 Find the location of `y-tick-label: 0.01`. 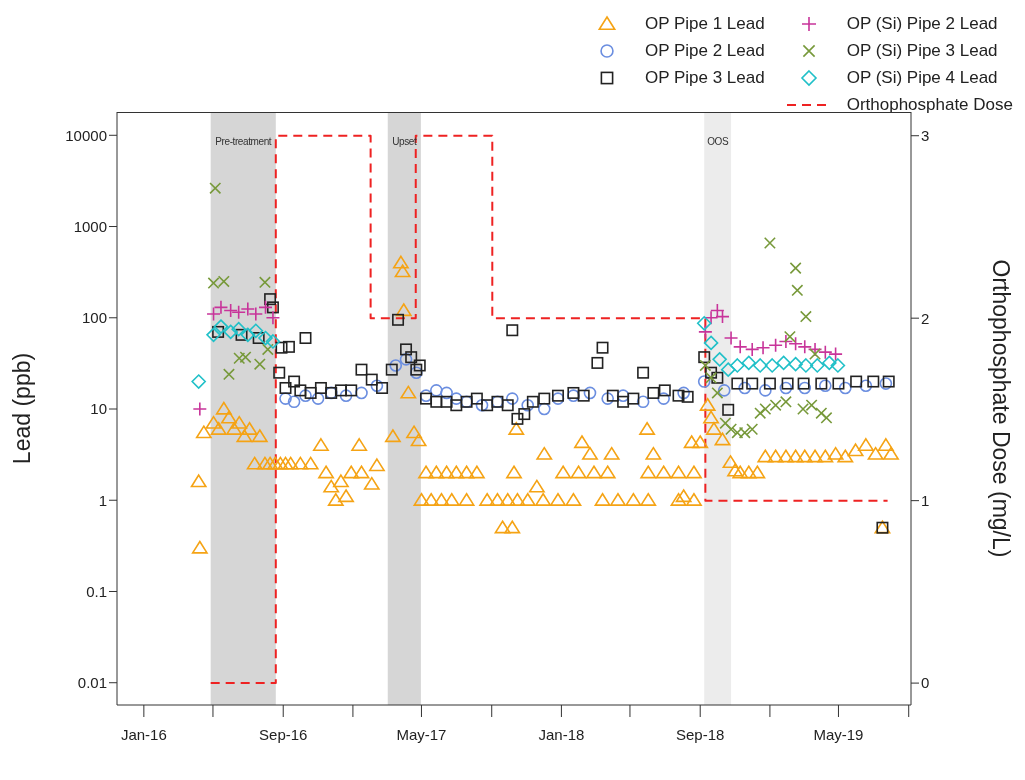

y-tick-label: 0.01 is located at coordinates (92, 683).